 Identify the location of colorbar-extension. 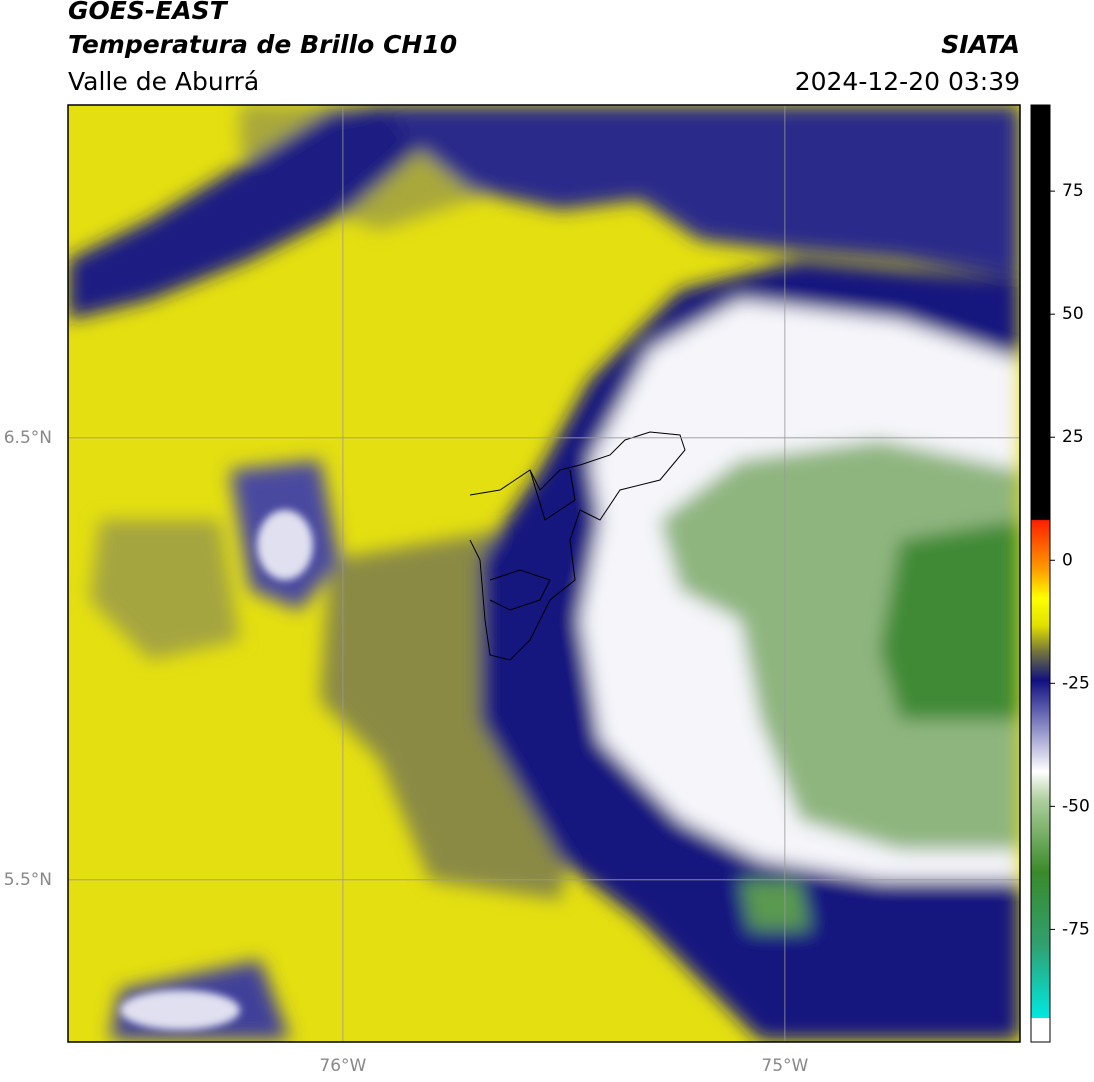
(1040, 1030).